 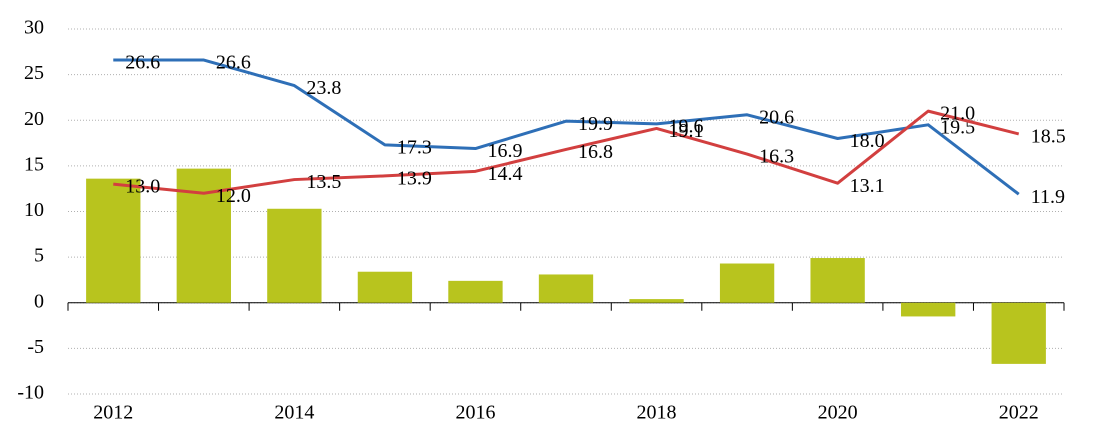 What do you see at coordinates (323, 182) in the screenshot?
I see `data-label: 13.5` at bounding box center [323, 182].